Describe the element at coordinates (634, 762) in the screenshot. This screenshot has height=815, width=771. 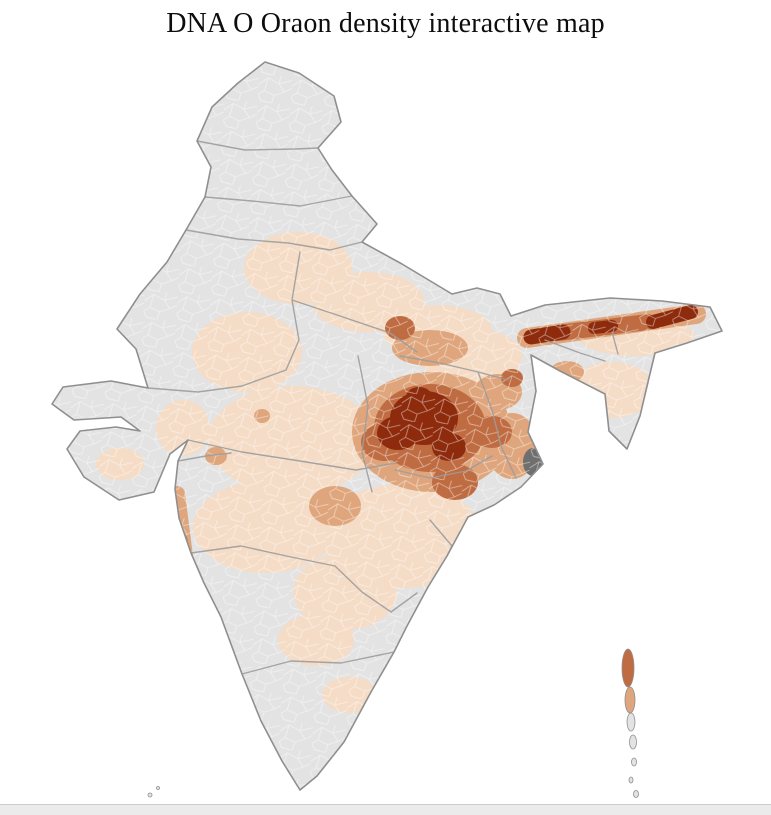
I see `island-car-nicobar` at that location.